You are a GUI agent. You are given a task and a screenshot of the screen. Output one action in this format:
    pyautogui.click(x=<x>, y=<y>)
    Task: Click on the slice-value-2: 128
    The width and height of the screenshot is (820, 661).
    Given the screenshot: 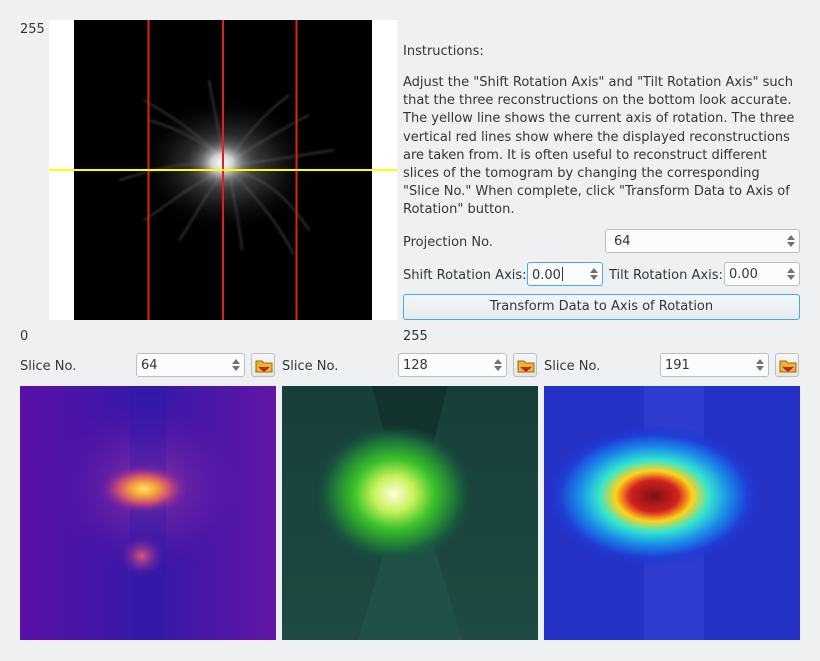 What is the action you would take?
    pyautogui.click(x=415, y=365)
    